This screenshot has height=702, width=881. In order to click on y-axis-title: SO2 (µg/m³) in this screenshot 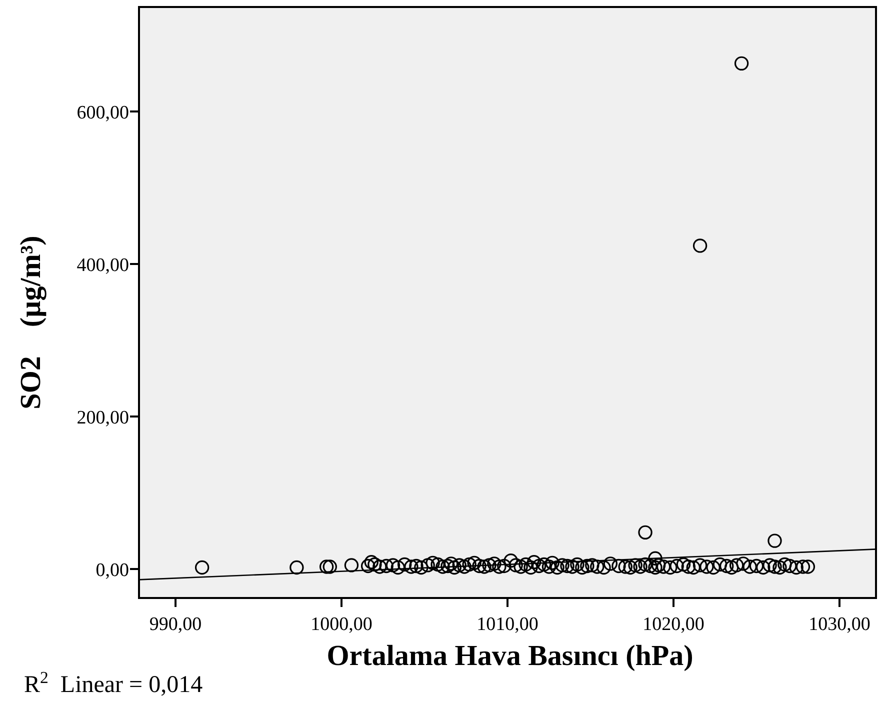, I will do `click(31, 323)`.